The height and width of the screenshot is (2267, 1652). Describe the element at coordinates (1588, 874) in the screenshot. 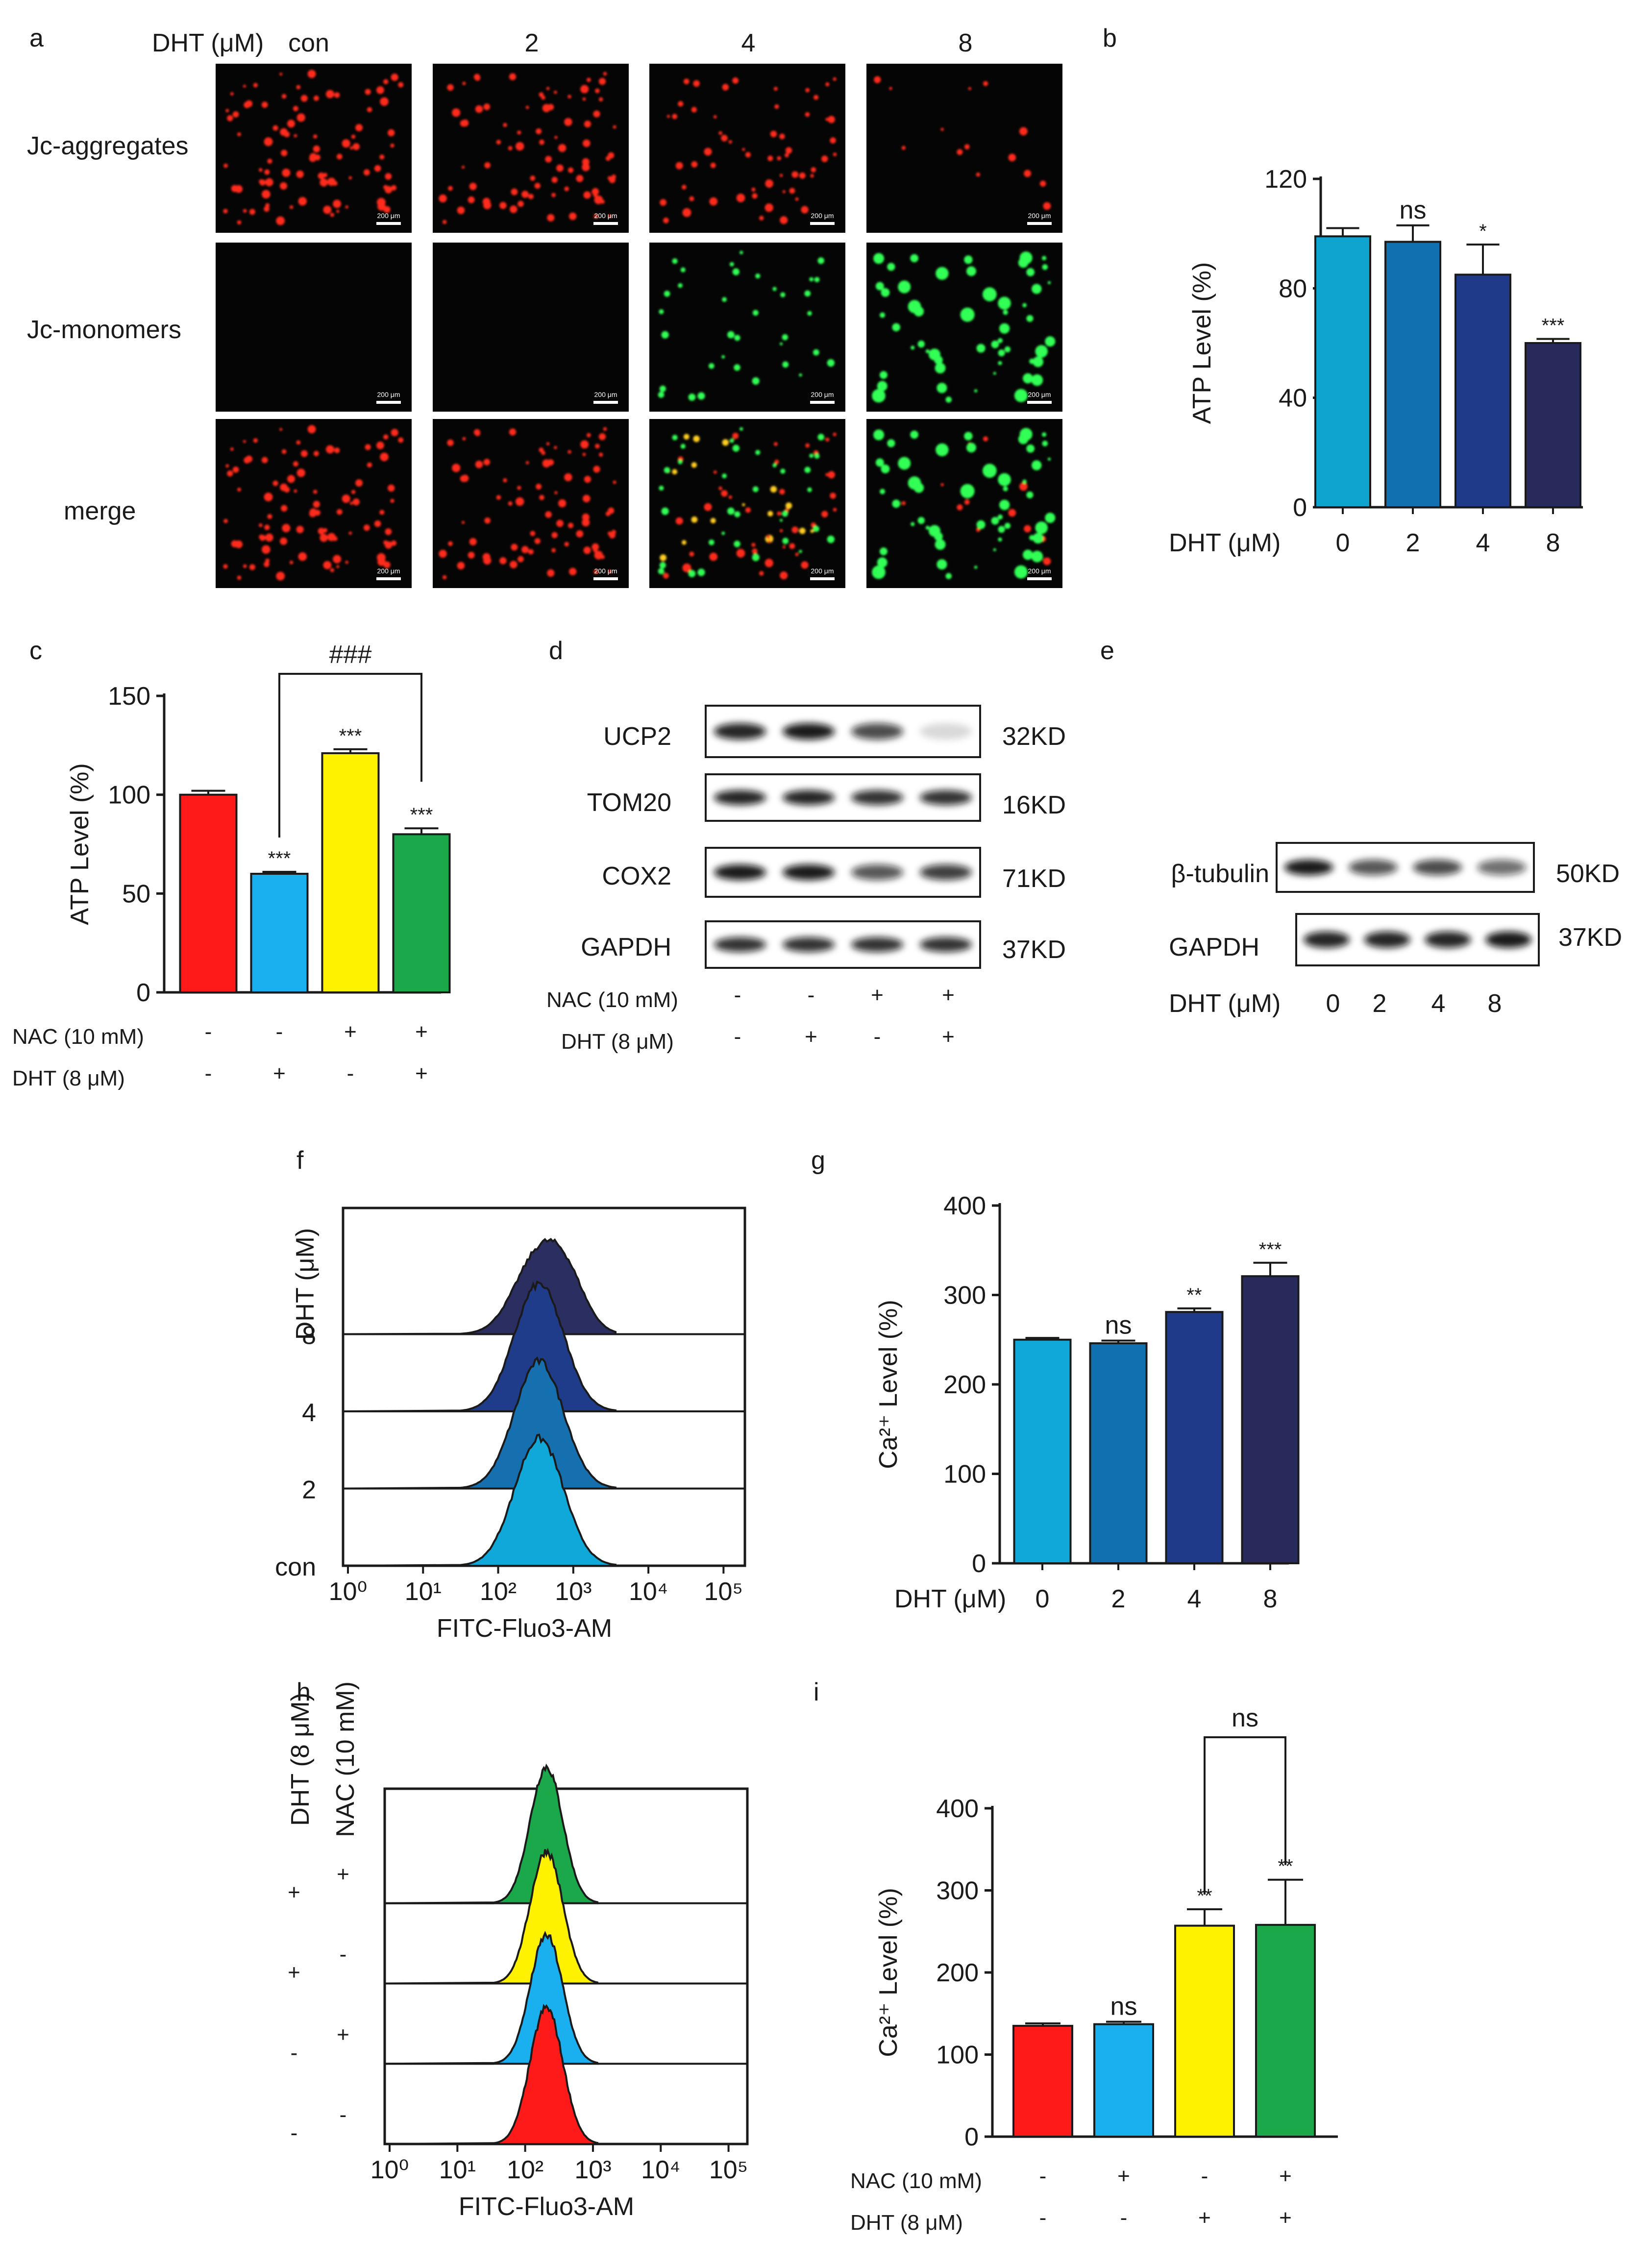

I see `band-size: 50KD` at that location.